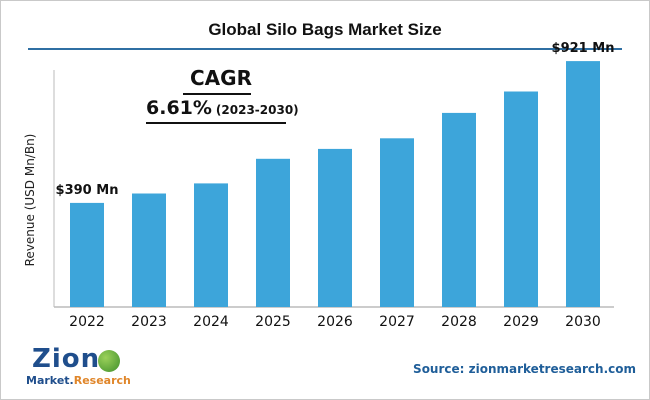 The height and width of the screenshot is (400, 650). I want to click on cagr-period: (2023-2030), so click(257, 110).